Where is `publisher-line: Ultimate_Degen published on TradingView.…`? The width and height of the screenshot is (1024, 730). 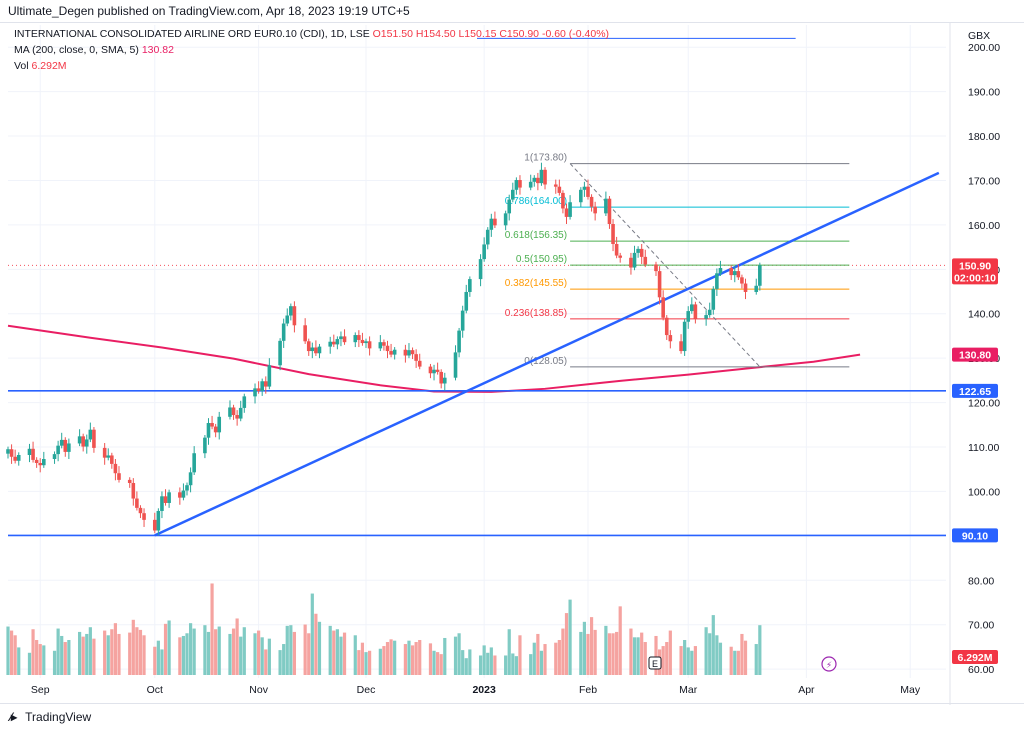 publisher-line: Ultimate_Degen published on TradingView.… is located at coordinates (209, 11).